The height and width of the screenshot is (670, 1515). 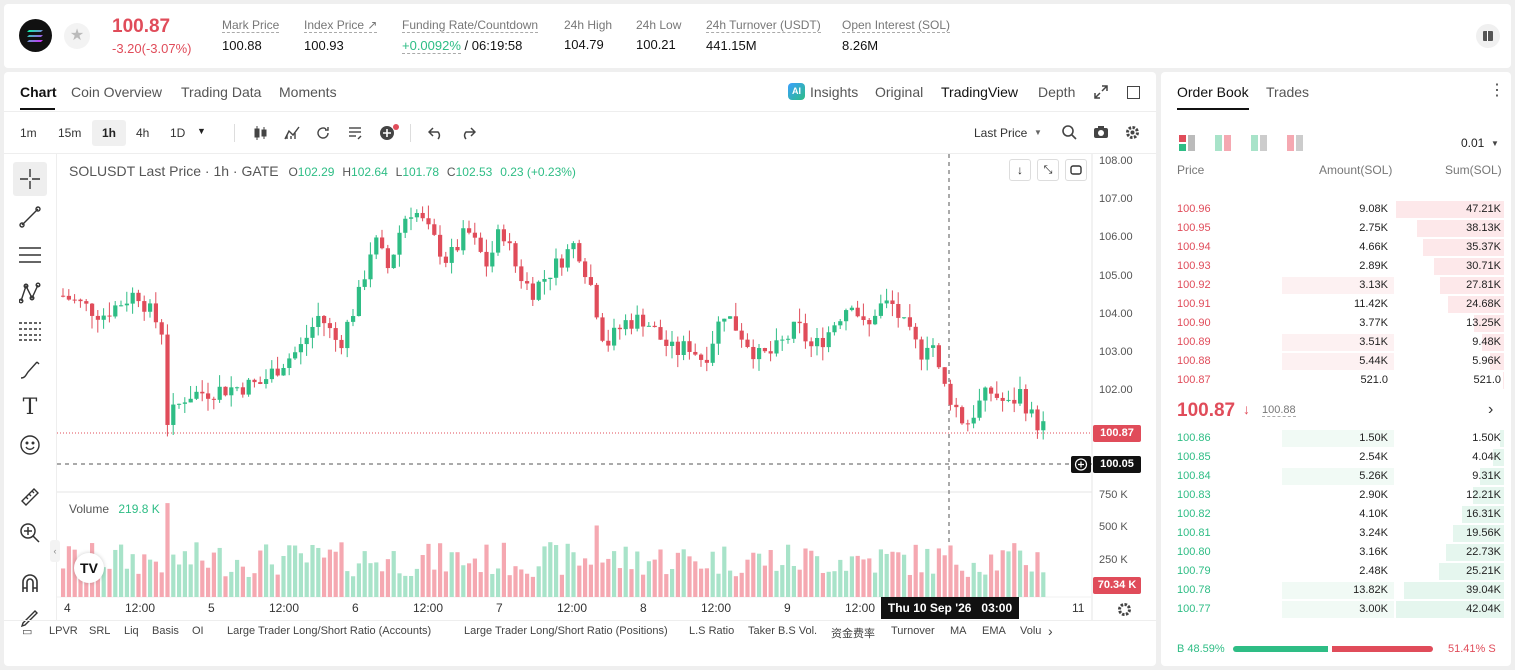 What do you see at coordinates (1497, 90) in the screenshot?
I see `orderbook-menu-icon: ⋮` at bounding box center [1497, 90].